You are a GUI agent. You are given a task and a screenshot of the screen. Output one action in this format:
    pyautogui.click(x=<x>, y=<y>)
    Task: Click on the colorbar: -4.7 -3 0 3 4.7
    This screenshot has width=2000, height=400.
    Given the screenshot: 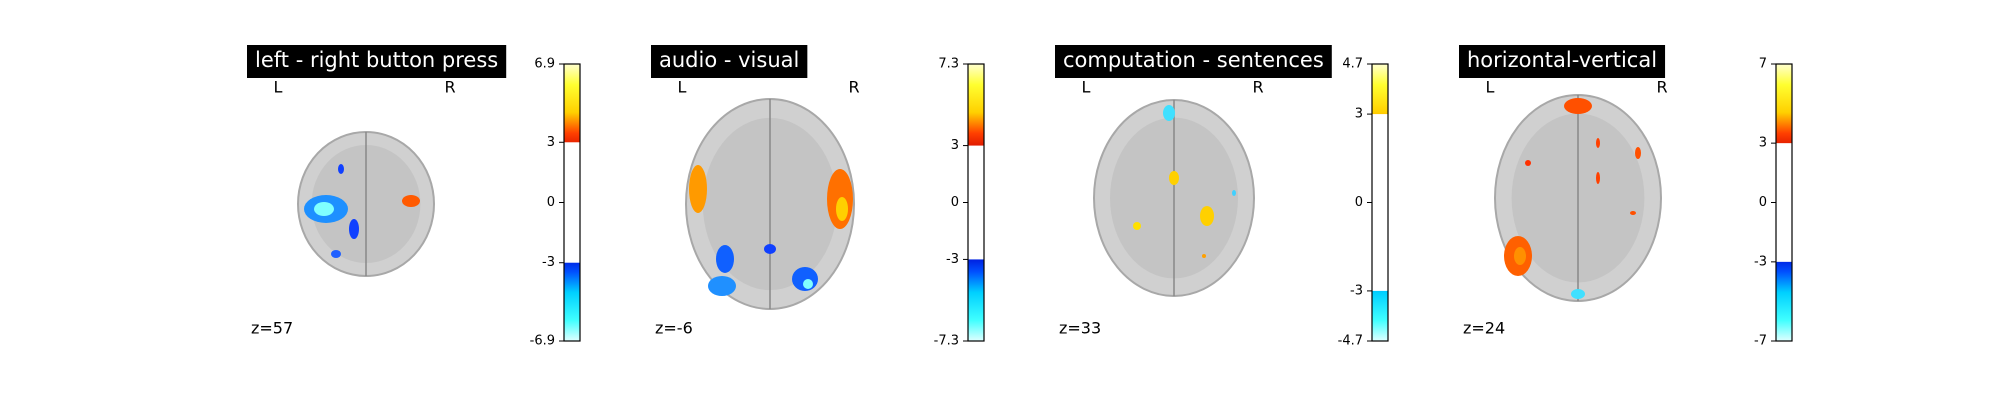 What is the action you would take?
    pyautogui.click(x=1363, y=203)
    